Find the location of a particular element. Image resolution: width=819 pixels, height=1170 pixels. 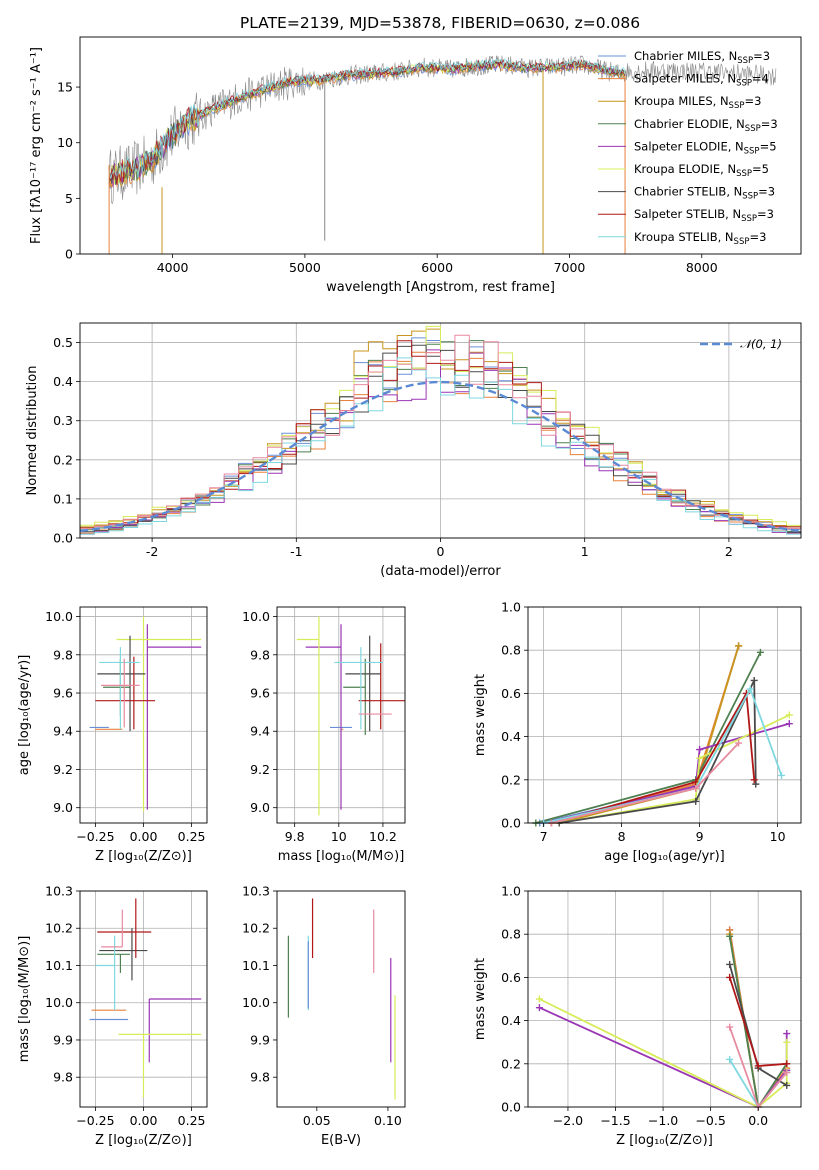

y-tick-label: 9.8 is located at coordinates (260, 1077).